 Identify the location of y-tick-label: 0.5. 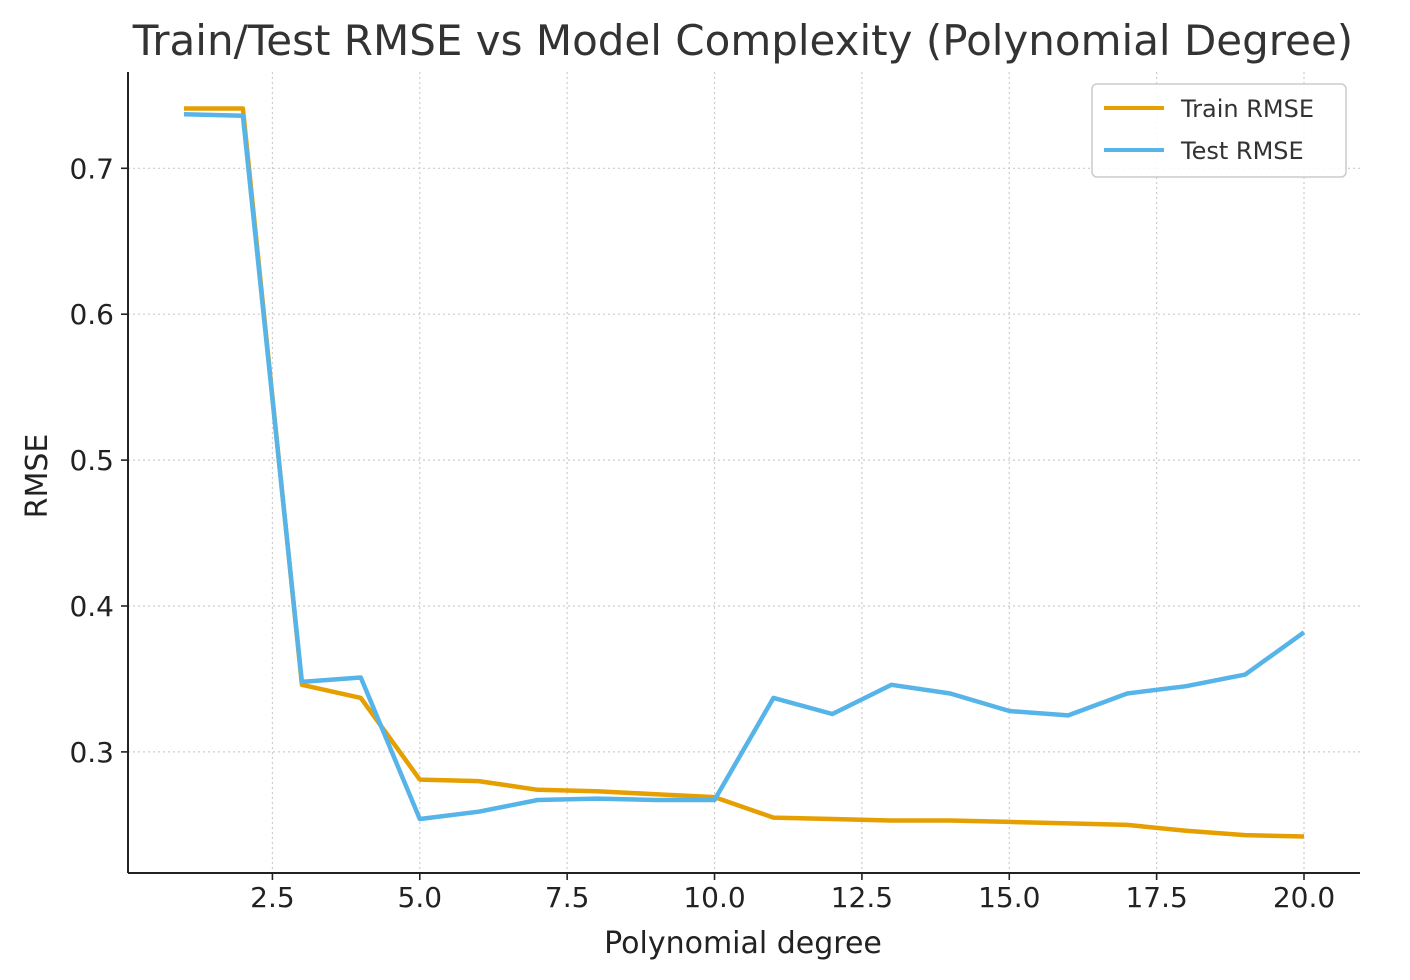
(91, 460).